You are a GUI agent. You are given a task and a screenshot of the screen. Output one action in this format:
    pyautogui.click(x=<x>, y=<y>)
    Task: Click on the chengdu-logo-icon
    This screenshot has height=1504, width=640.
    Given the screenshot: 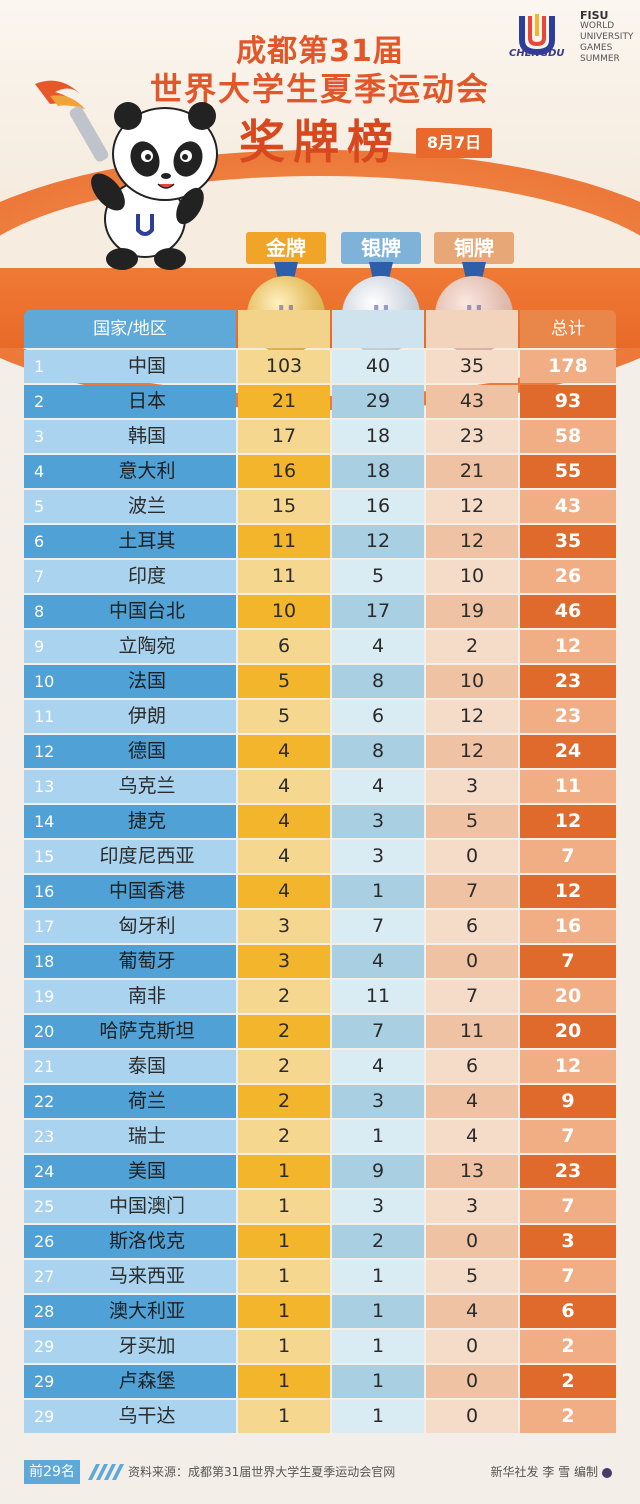 What is the action you would take?
    pyautogui.click(x=537, y=35)
    